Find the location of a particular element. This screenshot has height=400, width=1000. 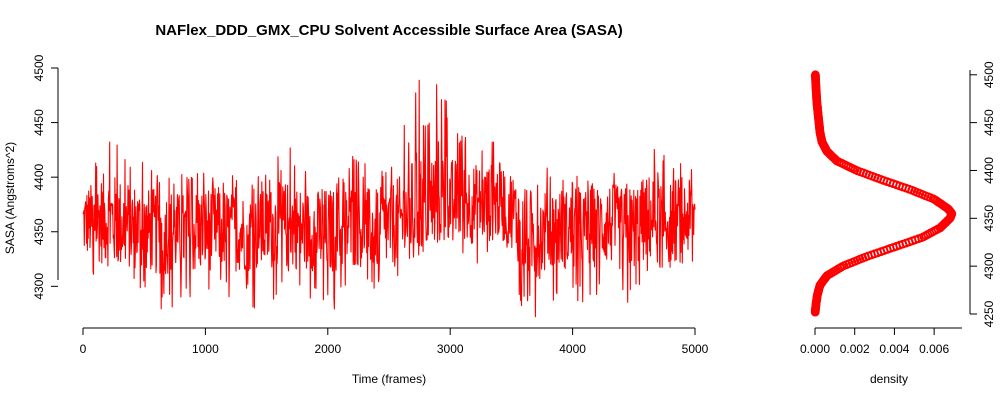

density-x-tick-label: 0.000 is located at coordinates (815, 349).